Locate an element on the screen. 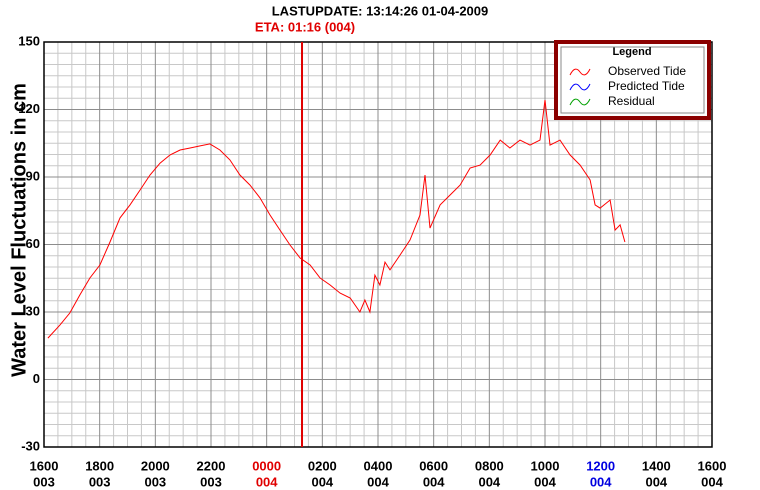 This screenshot has width=760, height=490. x-tick-label: 1000 is located at coordinates (545, 465).